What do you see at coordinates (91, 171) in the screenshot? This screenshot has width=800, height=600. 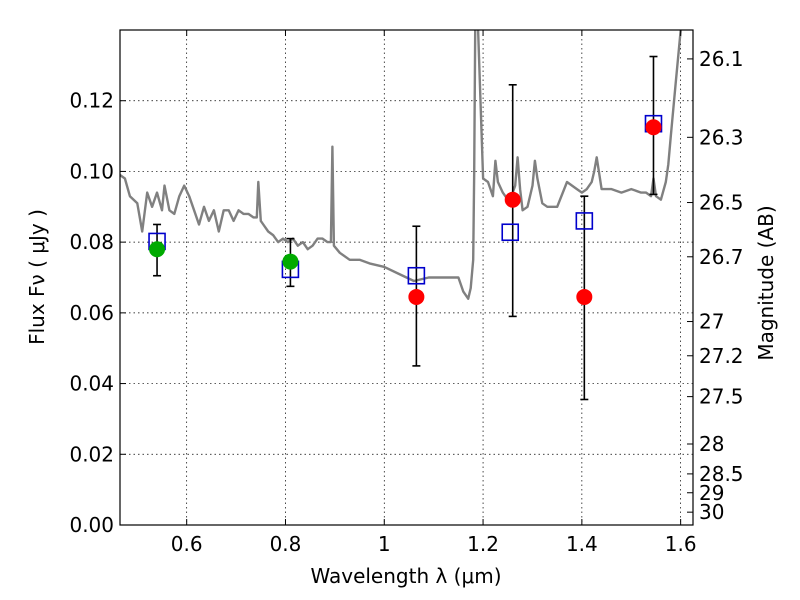 I see `y-tick-label: 0.10` at bounding box center [91, 171].